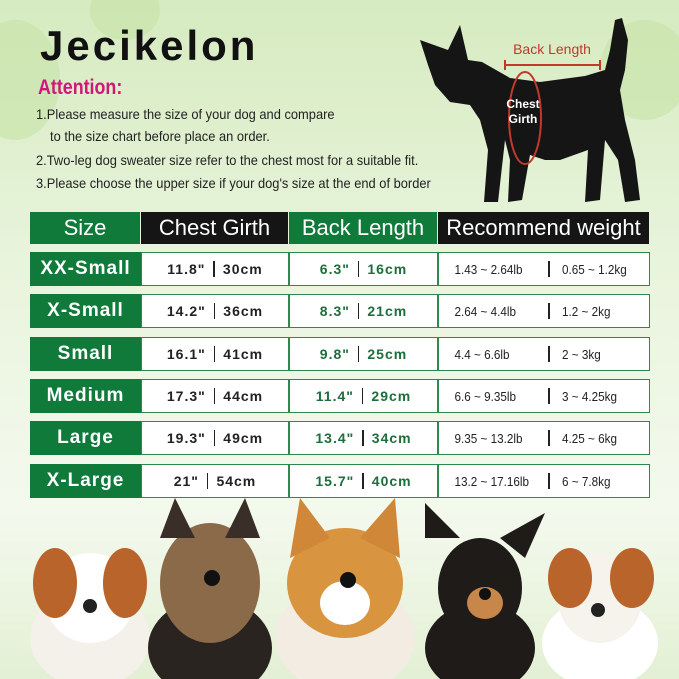 This screenshot has height=679, width=679. What do you see at coordinates (334, 311) in the screenshot?
I see `back-inches: 8.3"` at bounding box center [334, 311].